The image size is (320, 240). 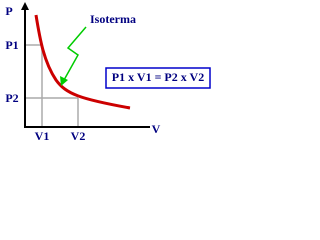 What do you see at coordinates (64, 81) in the screenshot?
I see `pointer-arrowhead` at bounding box center [64, 81].